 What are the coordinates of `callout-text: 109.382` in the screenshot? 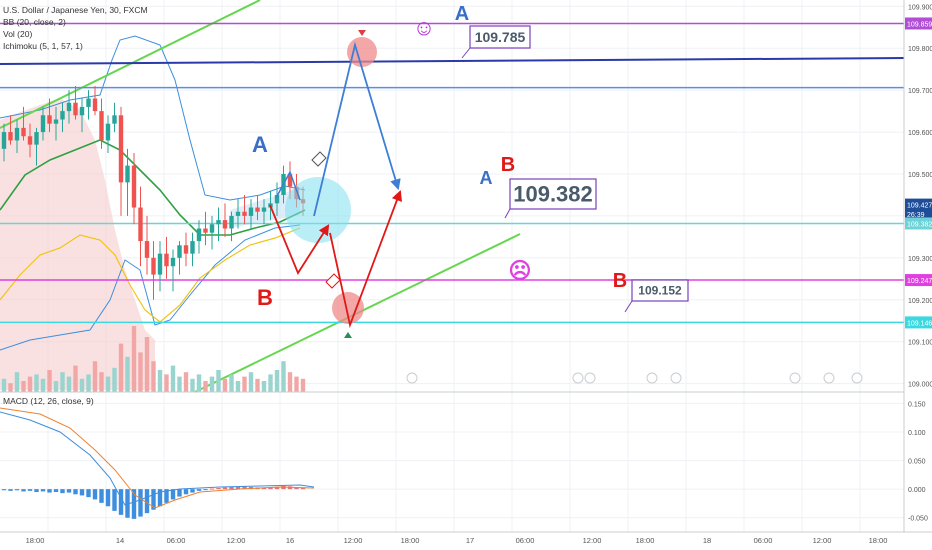 It's located at (553, 194).